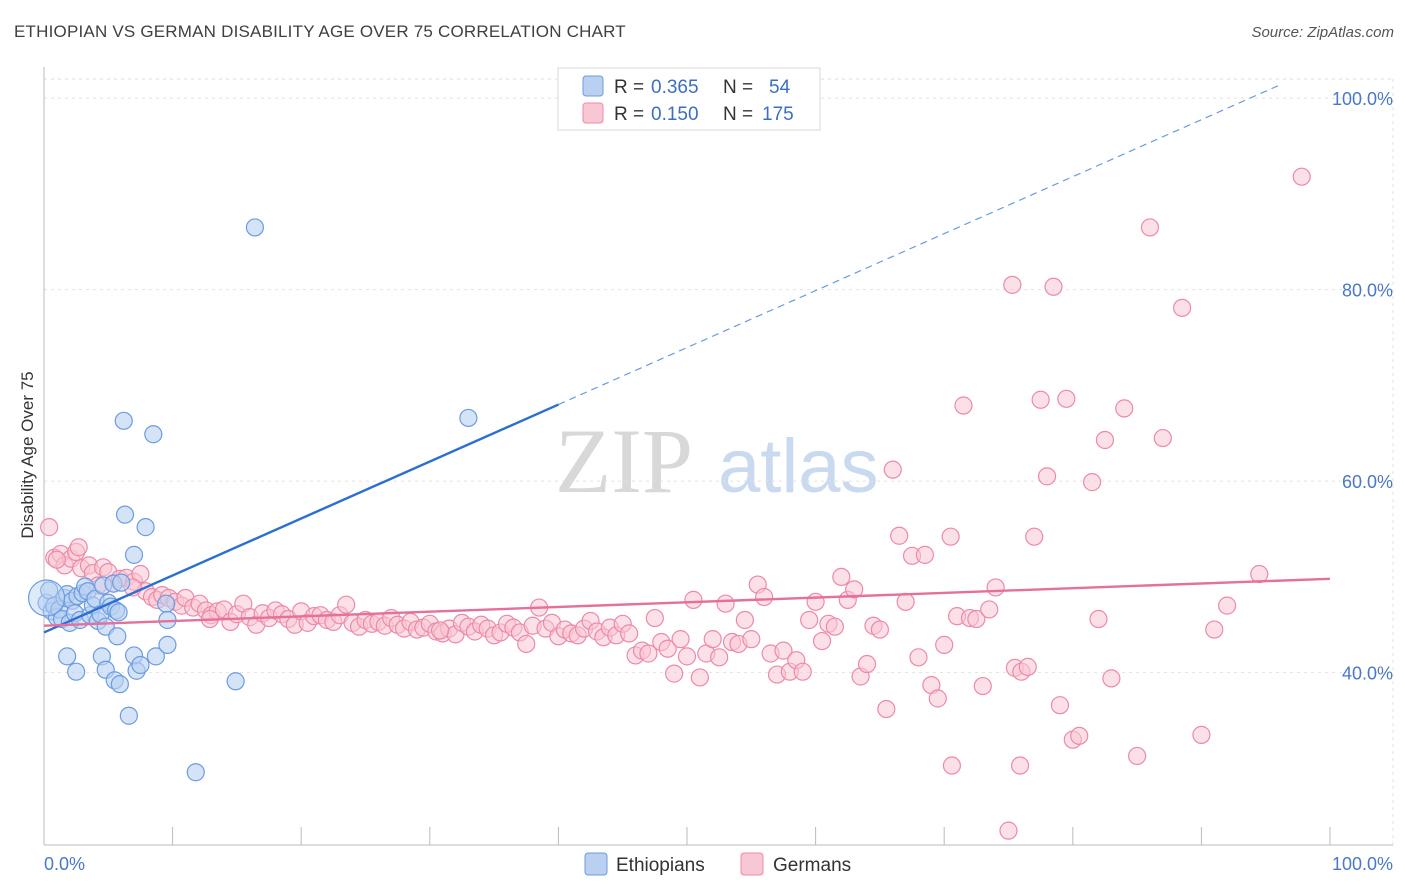  I want to click on legend-r-value-ethiopians: 0.365, so click(675, 87).